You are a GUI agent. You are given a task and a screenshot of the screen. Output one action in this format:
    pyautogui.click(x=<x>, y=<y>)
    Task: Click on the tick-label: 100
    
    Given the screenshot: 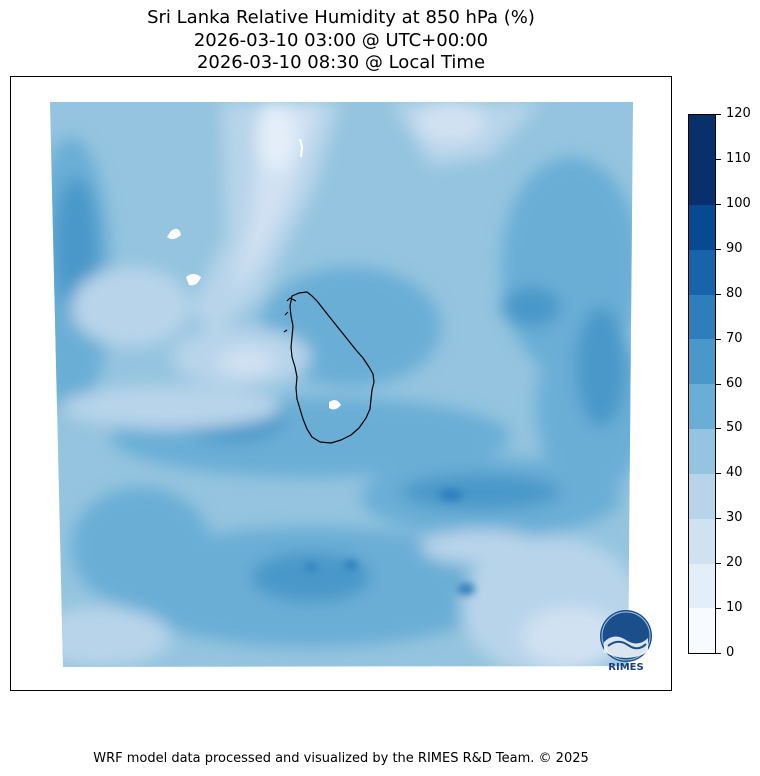 What is the action you would take?
    pyautogui.click(x=738, y=203)
    